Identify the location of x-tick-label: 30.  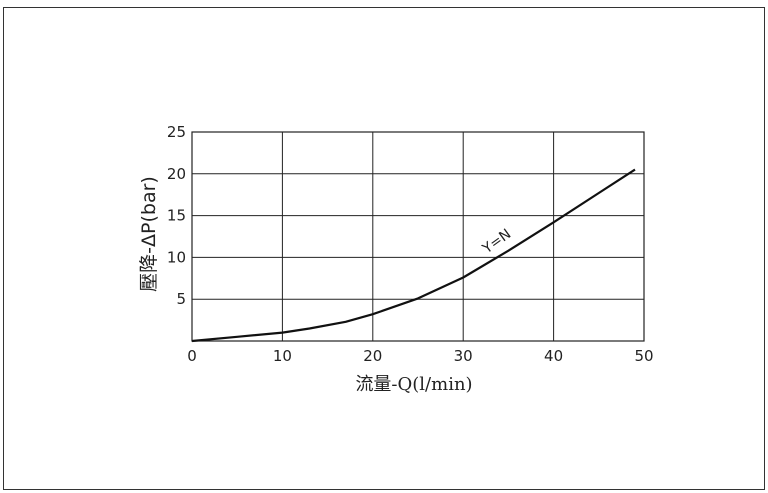
(463, 356).